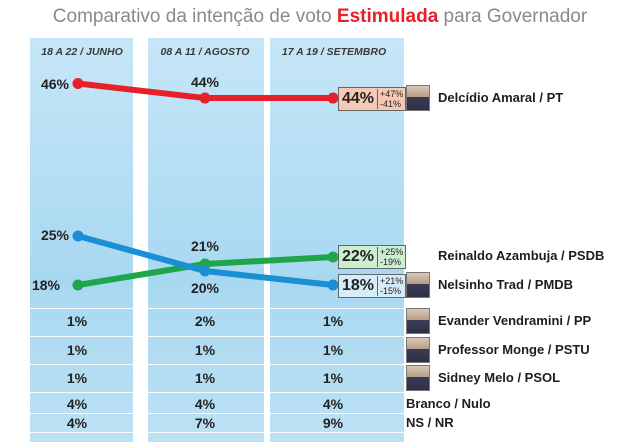 This screenshot has height=442, width=640. What do you see at coordinates (358, 98) in the screenshot?
I see `final-value: 44%` at bounding box center [358, 98].